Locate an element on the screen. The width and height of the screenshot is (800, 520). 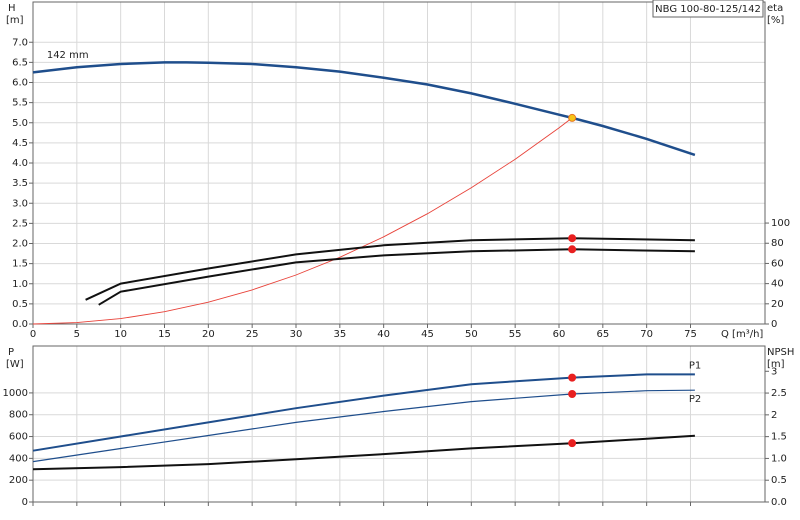
y-tick-label: 4.0 is located at coordinates (20, 163).